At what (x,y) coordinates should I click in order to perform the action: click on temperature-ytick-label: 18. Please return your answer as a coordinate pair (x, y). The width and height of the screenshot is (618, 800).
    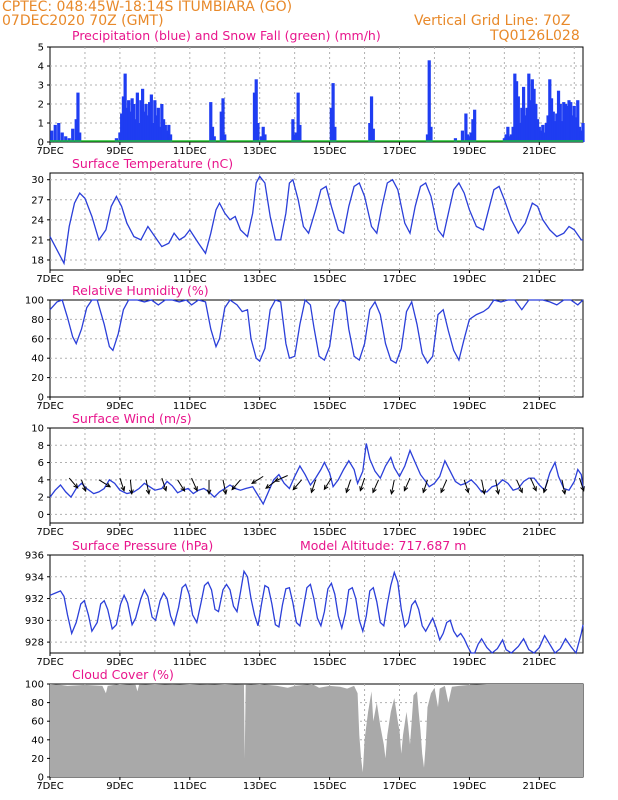
    Looking at the image, I should click on (37, 260).